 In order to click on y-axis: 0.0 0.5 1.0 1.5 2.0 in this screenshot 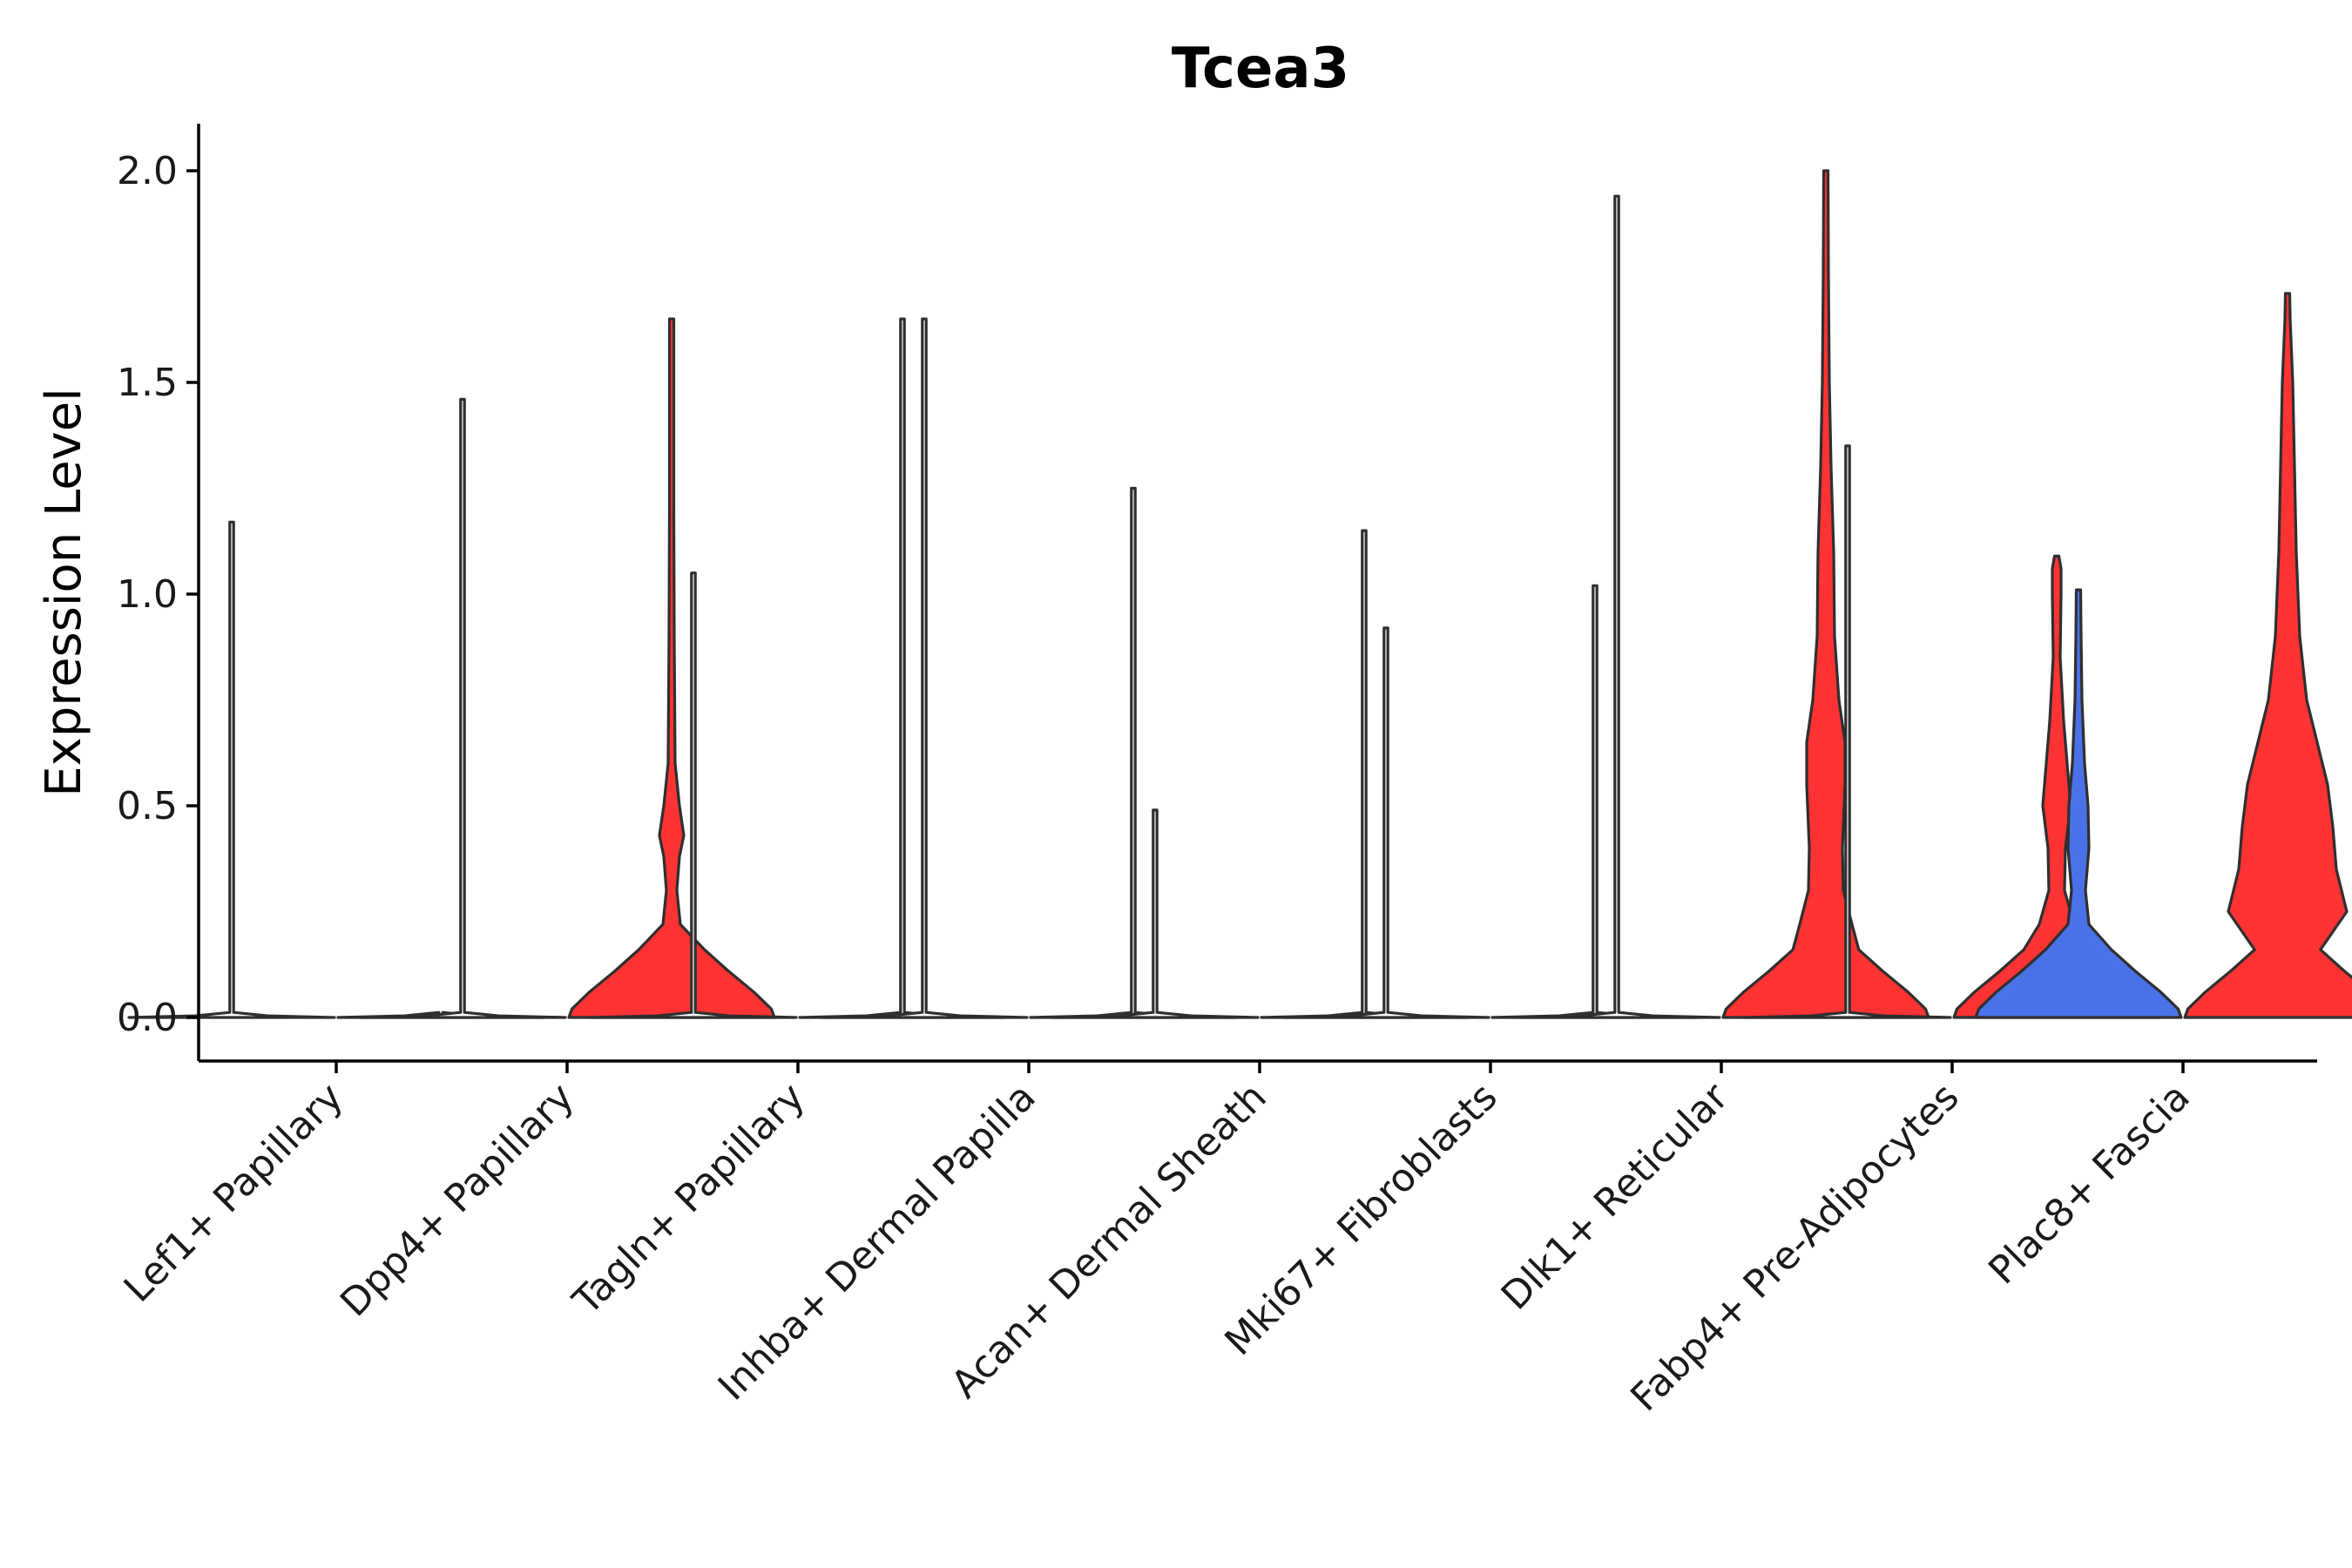, I will do `click(158, 592)`.